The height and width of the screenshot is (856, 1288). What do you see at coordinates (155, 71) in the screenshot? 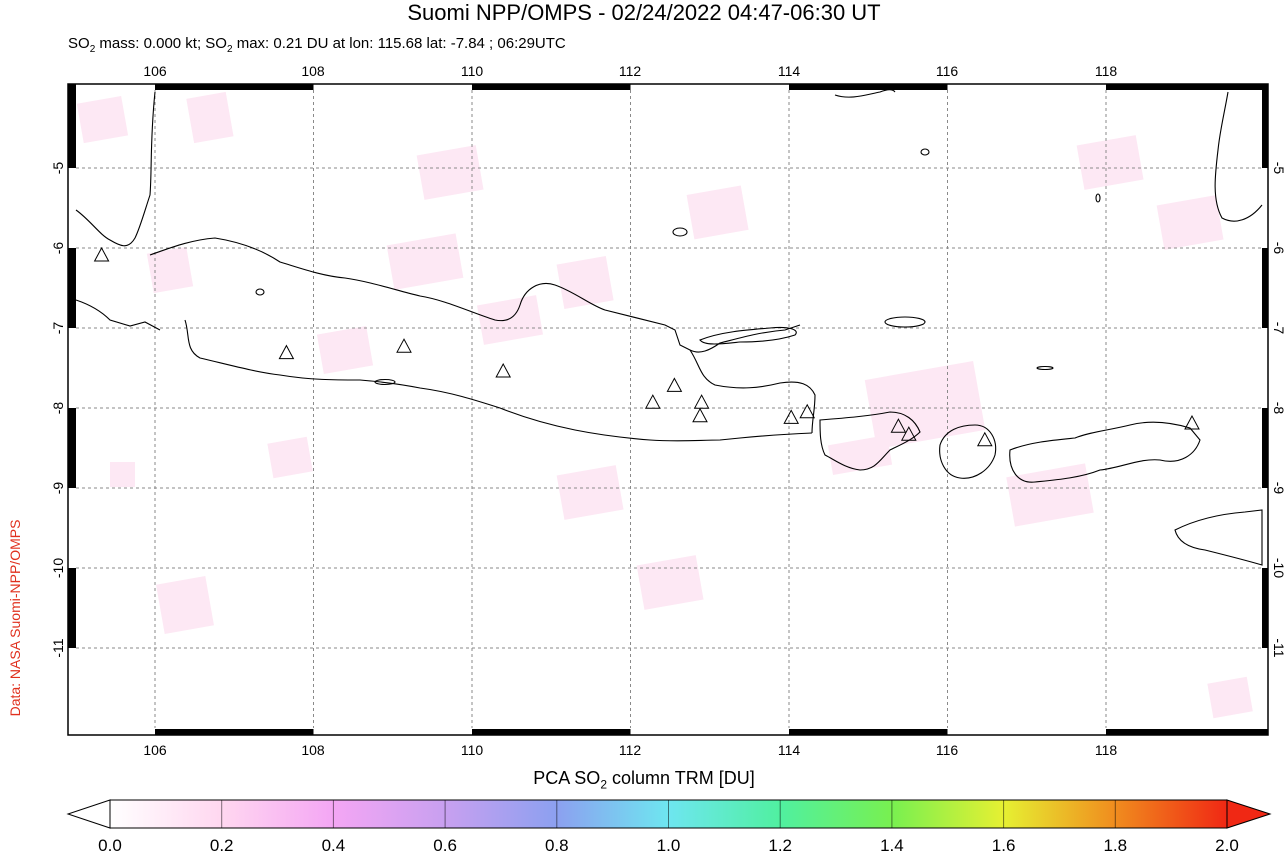
I see `lon-tick-top-106: 106` at bounding box center [155, 71].